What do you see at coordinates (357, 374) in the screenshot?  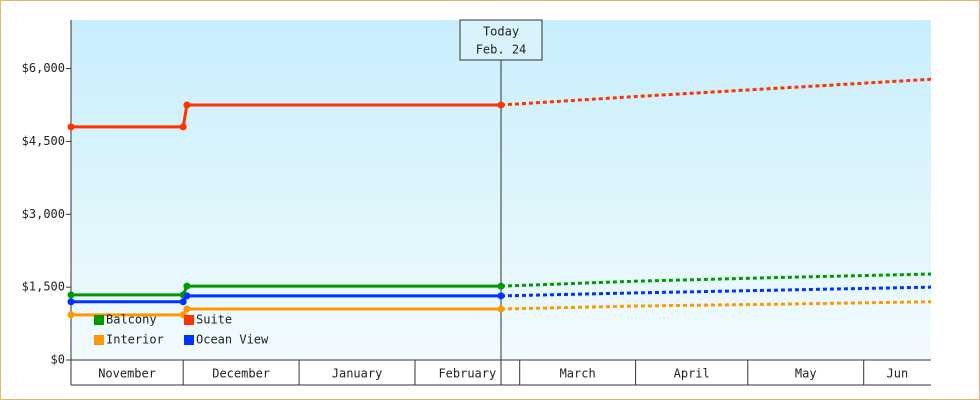 I see `x-tick-label: January` at bounding box center [357, 374].